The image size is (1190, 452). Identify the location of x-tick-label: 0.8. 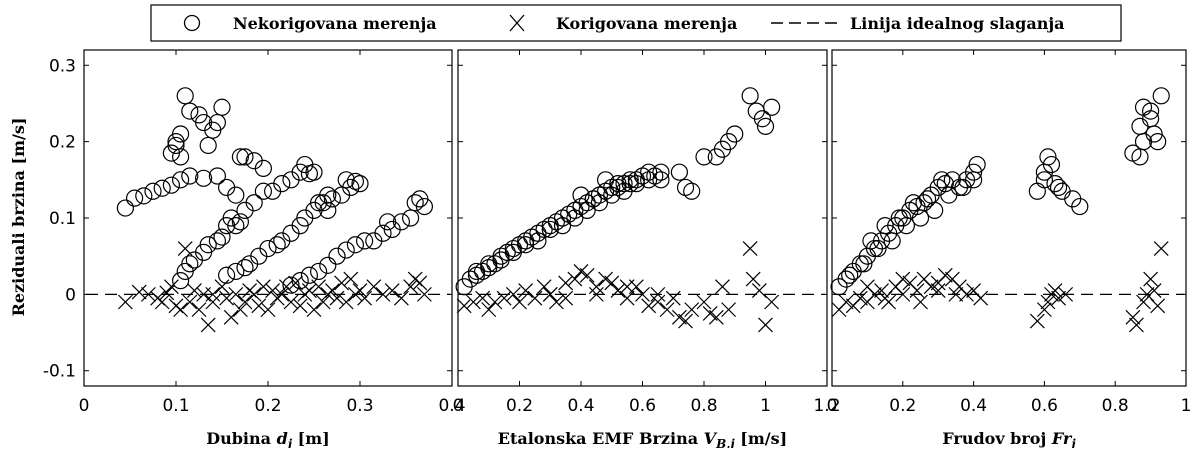
(1115, 406).